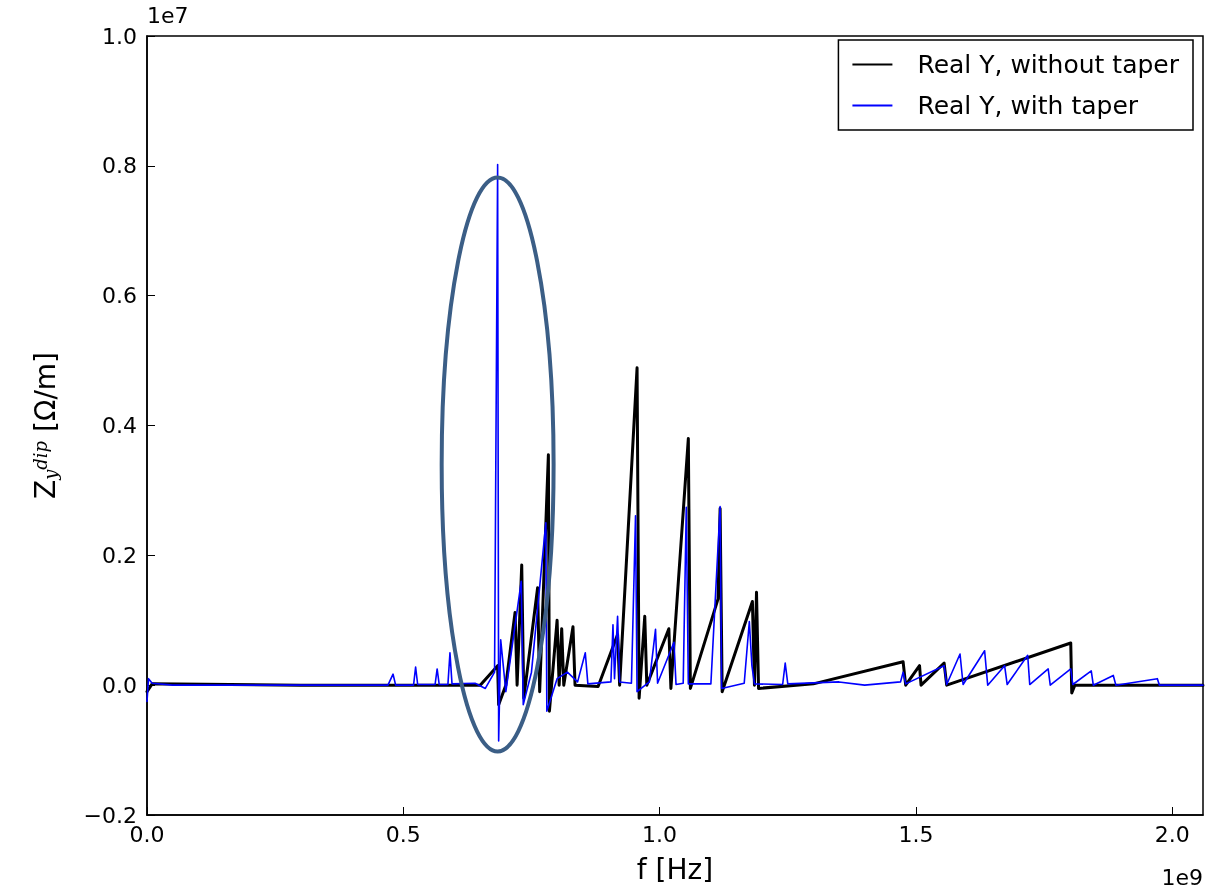  I want to click on text: 1e7, so click(168, 15).